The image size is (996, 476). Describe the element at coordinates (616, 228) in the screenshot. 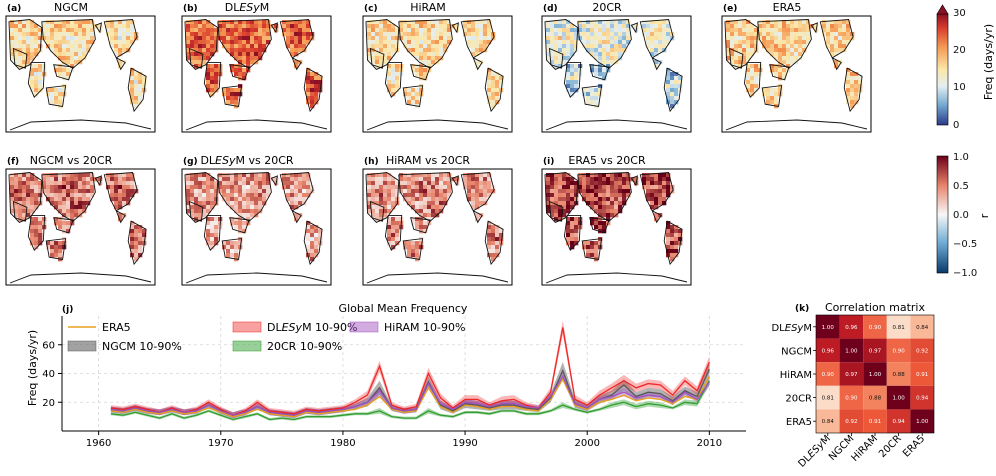

I see `coastlines` at that location.